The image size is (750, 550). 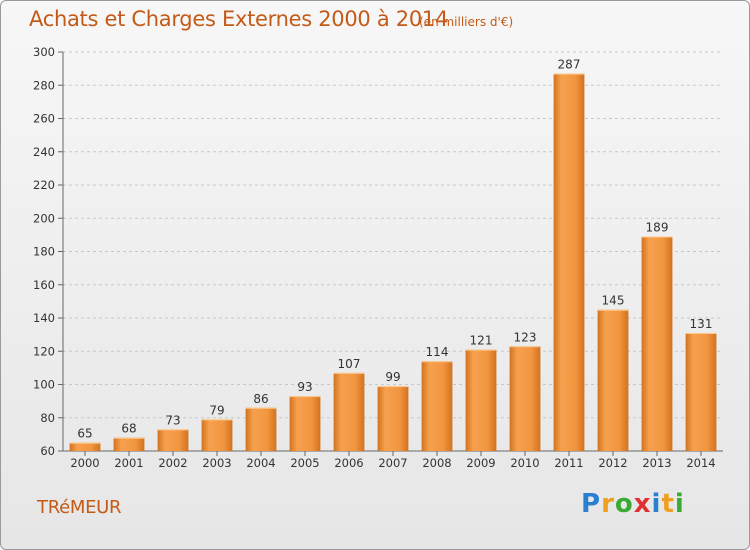 I want to click on y-tick-label: 280, so click(x=44, y=85).